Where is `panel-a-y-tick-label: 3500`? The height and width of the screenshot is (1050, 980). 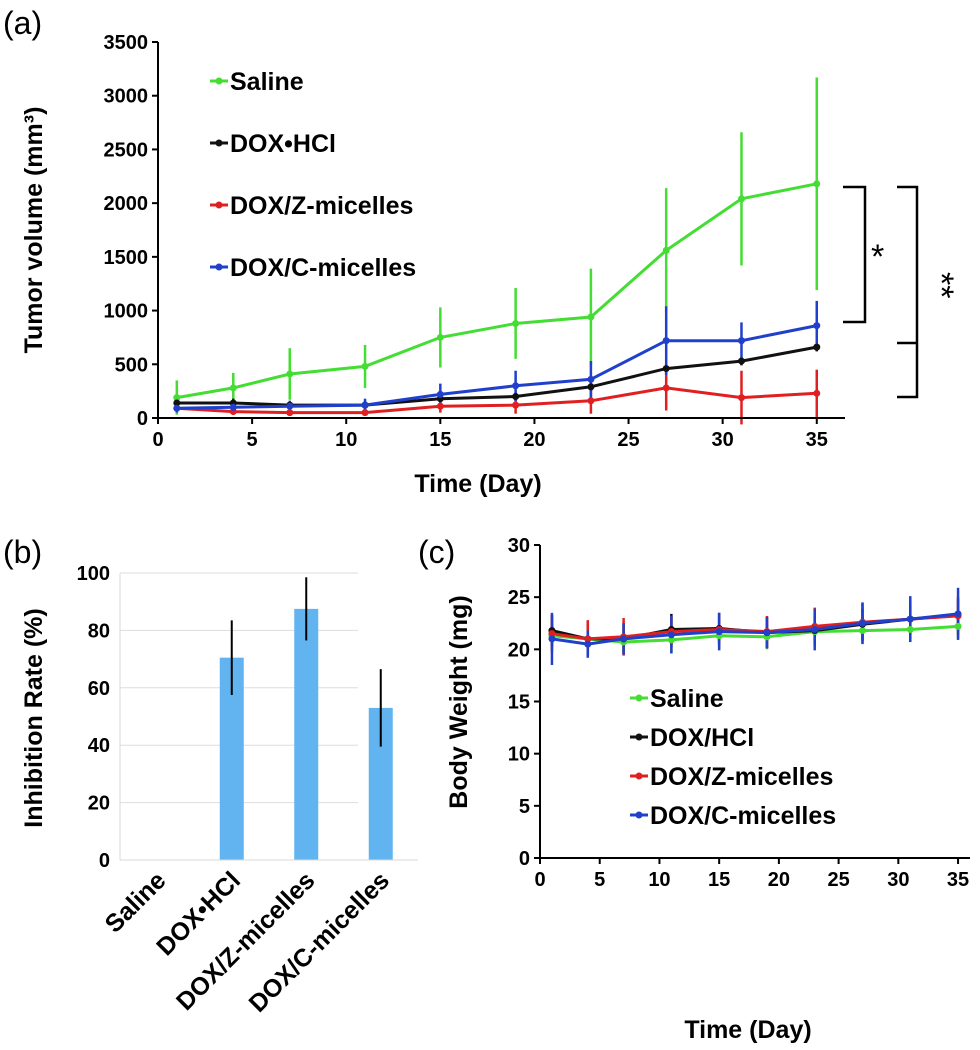
panel-a-y-tick-label: 3500 is located at coordinates (126, 43).